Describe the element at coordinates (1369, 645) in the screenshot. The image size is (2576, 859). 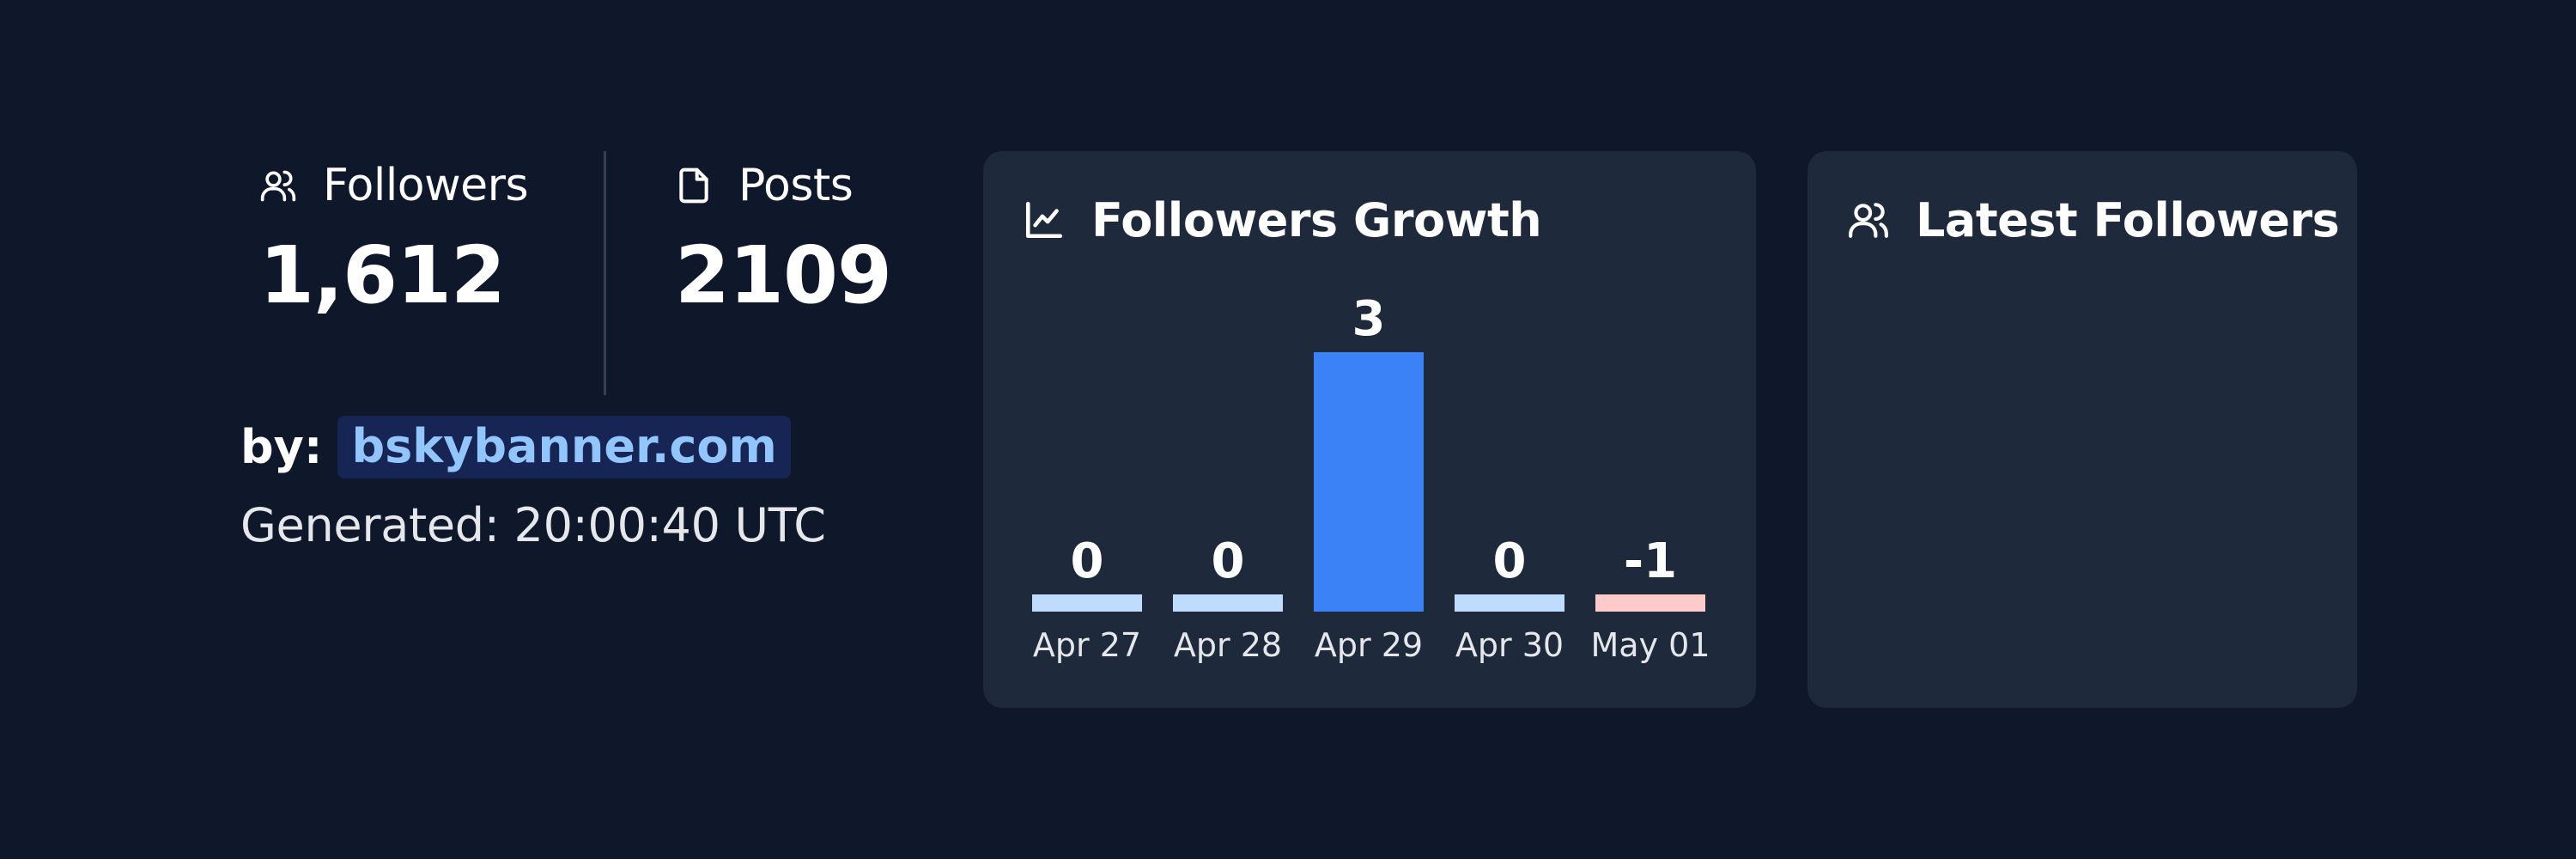
I see `growth-date-label-2: Apr 29` at that location.